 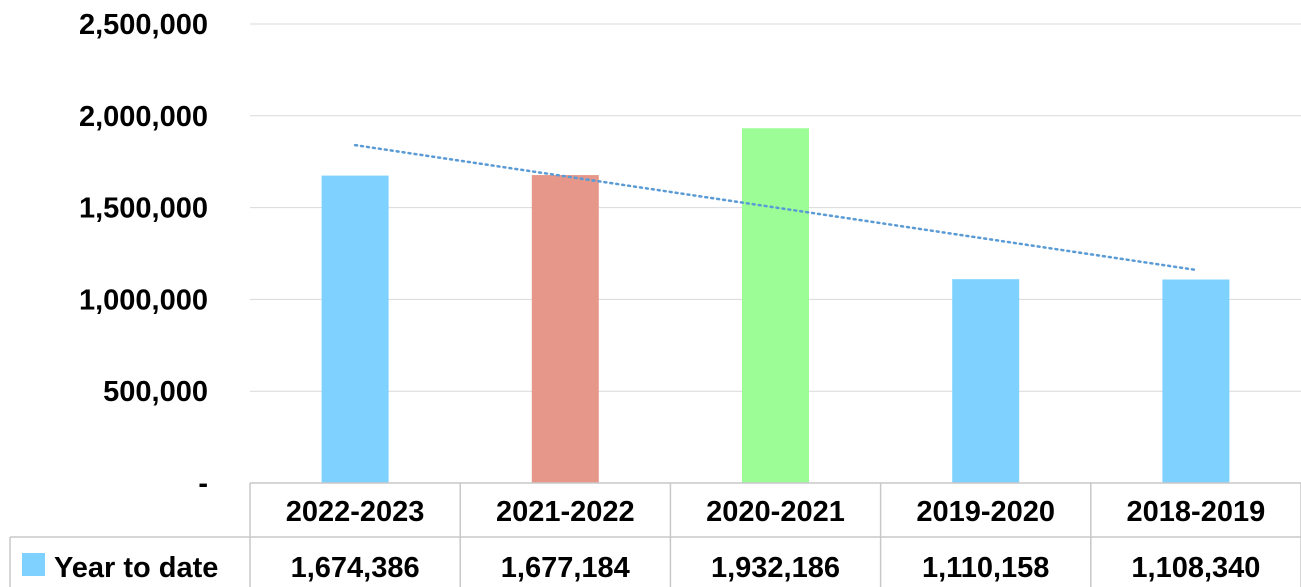 I want to click on category-label: 2020-2021, so click(x=775, y=512).